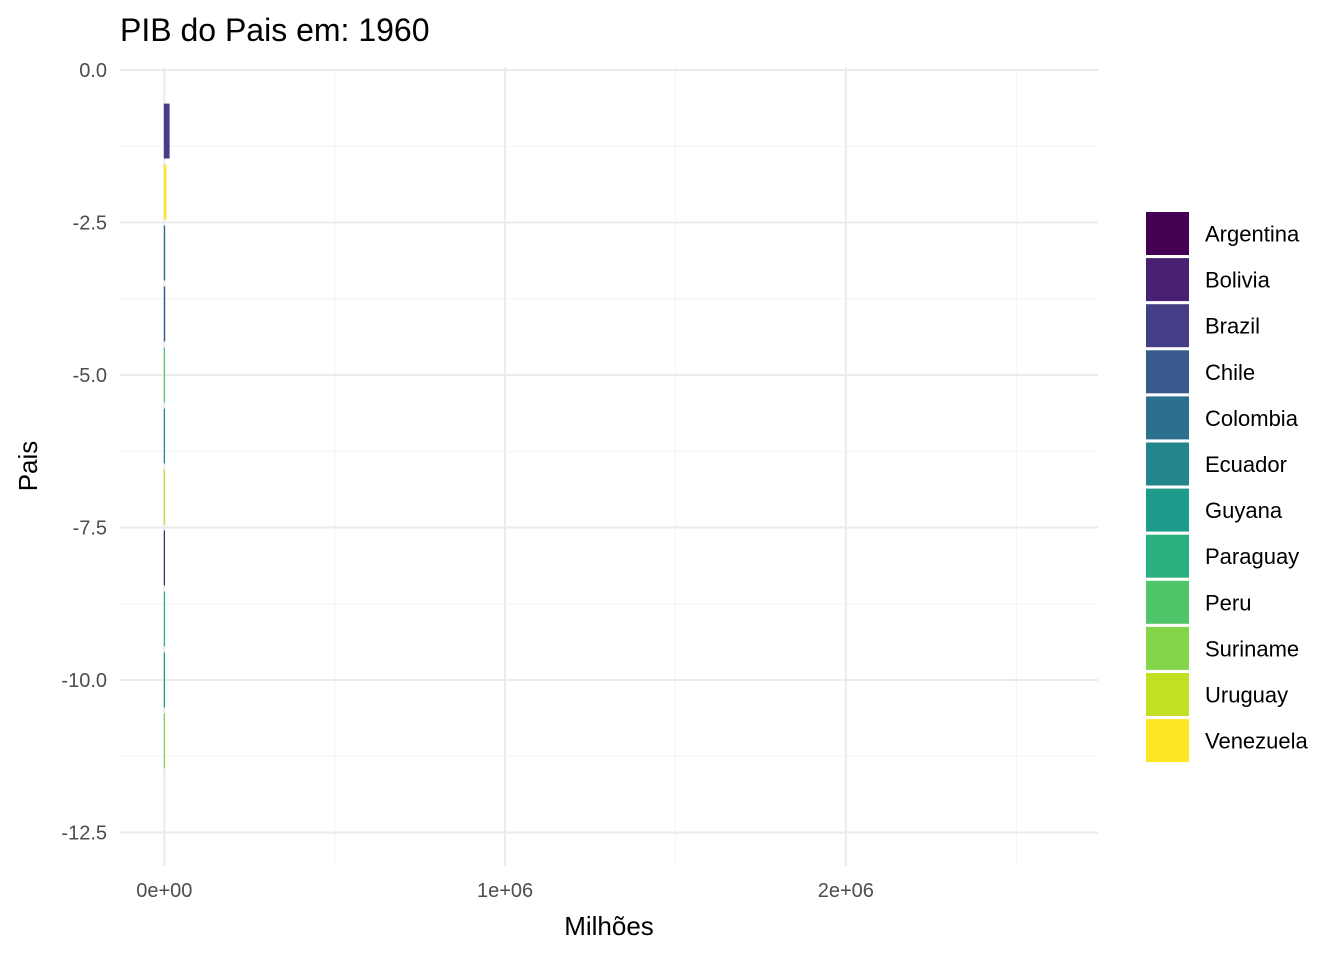 This screenshot has width=1344, height=960. What do you see at coordinates (609, 926) in the screenshot?
I see `x-axis-title: Milhões` at bounding box center [609, 926].